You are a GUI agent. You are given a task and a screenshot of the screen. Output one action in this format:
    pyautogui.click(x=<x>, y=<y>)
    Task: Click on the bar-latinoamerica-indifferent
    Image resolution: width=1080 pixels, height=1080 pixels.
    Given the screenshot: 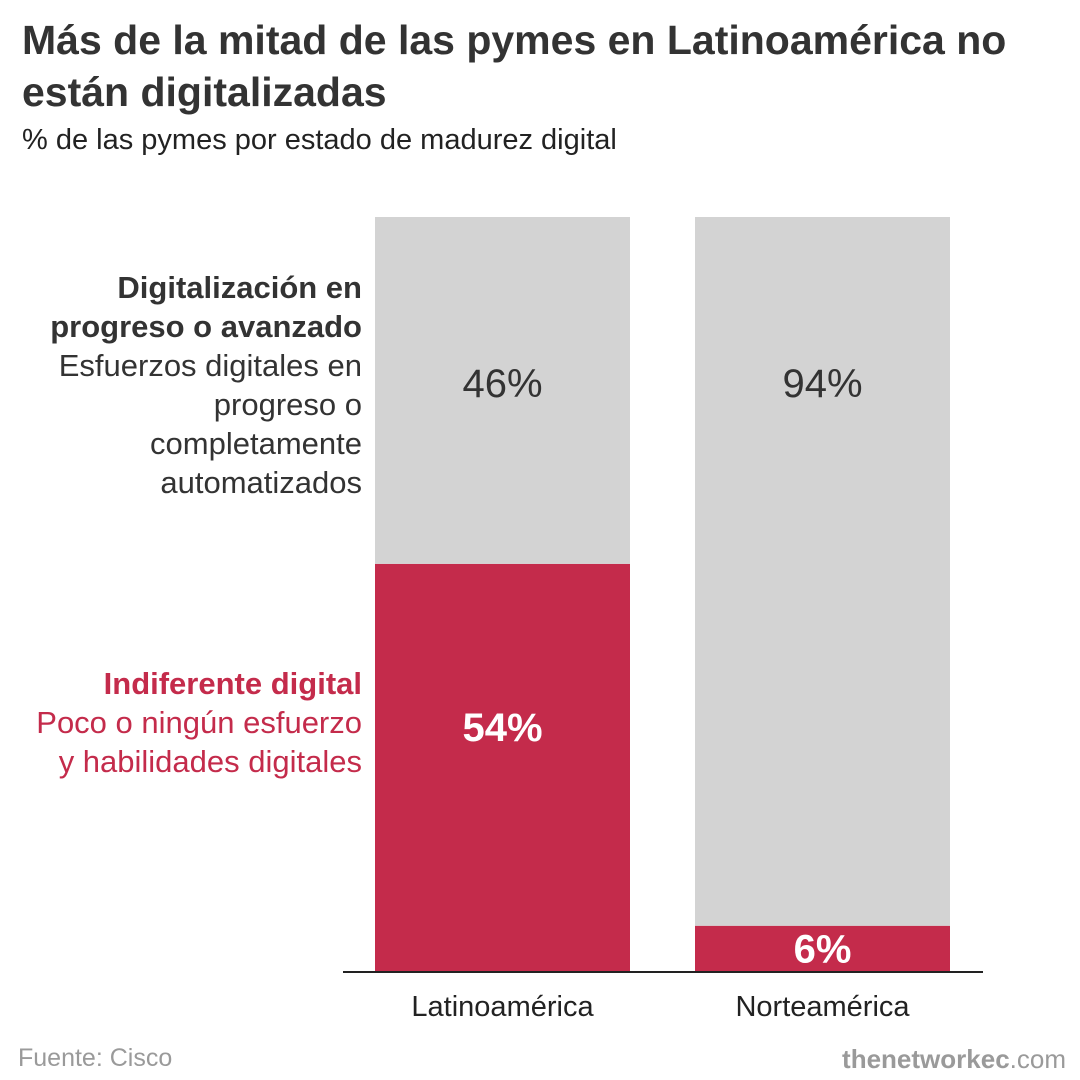 What is the action you would take?
    pyautogui.click(x=502, y=767)
    